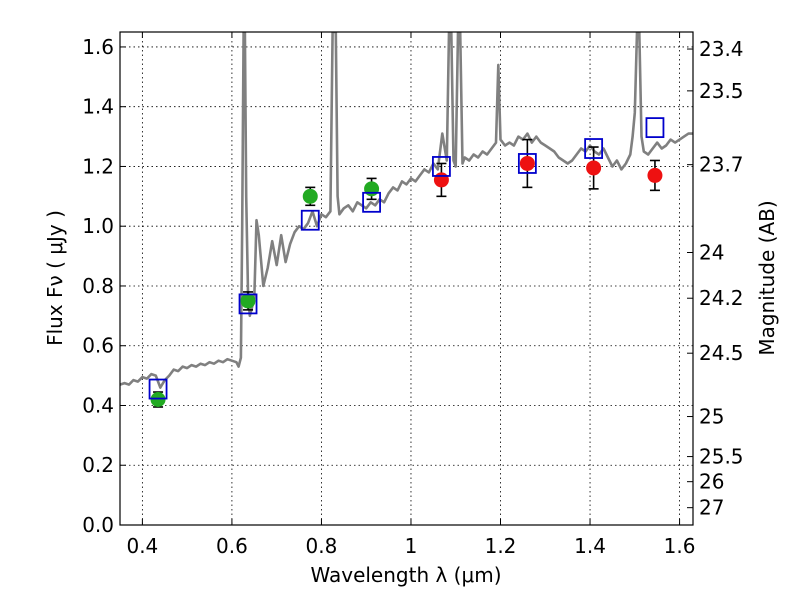 The image size is (800, 600). Describe the element at coordinates (711, 508) in the screenshot. I see `right-tick-label: 27` at that location.